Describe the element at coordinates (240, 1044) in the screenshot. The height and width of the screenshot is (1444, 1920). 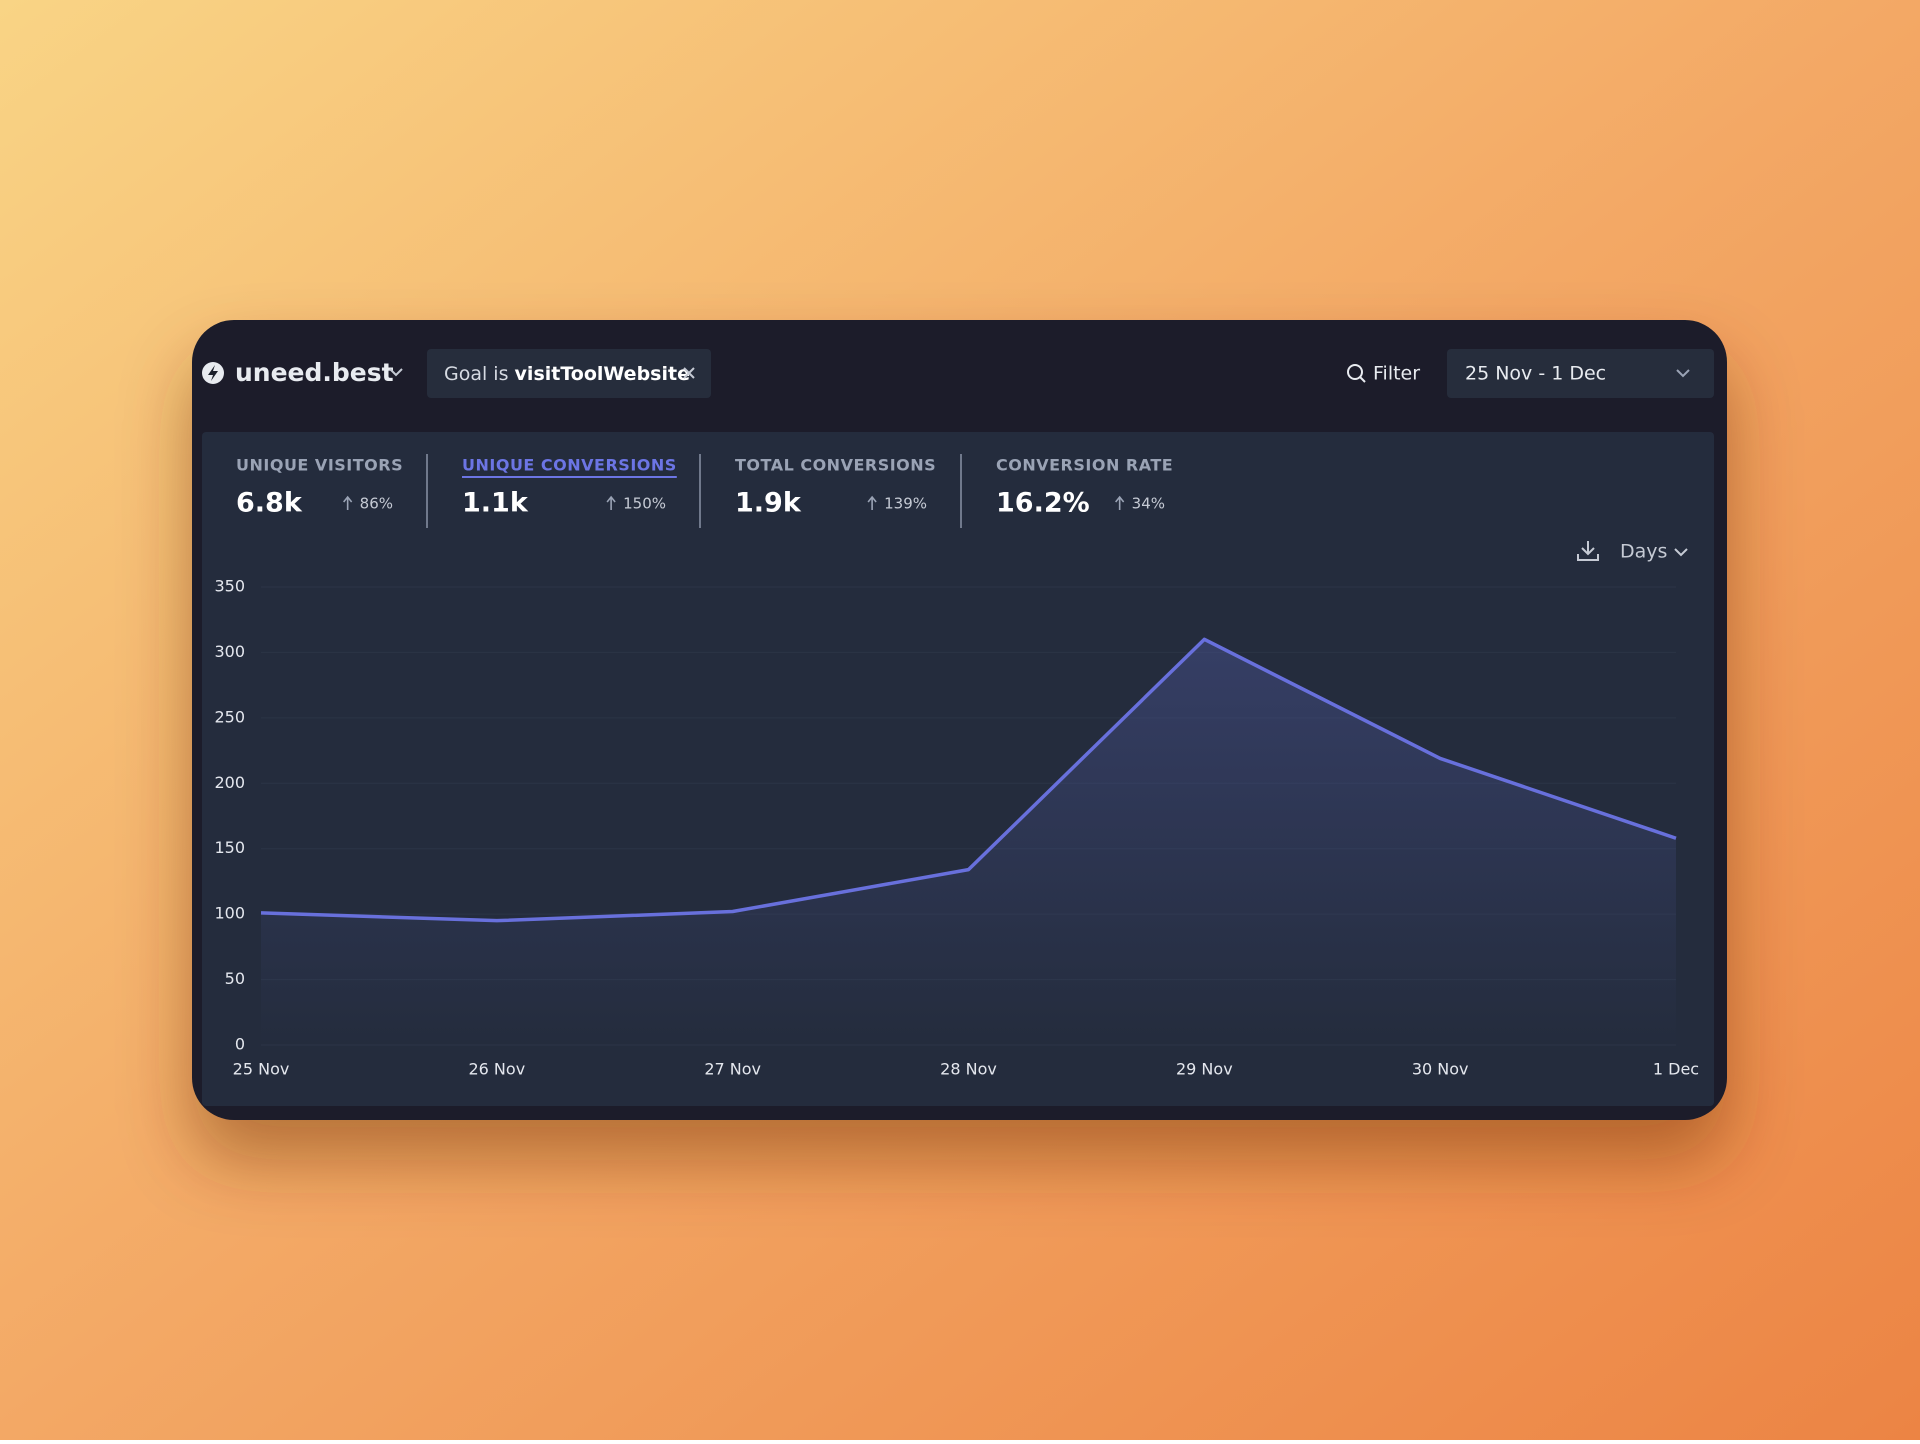
I see `y-tick-label: 0` at that location.